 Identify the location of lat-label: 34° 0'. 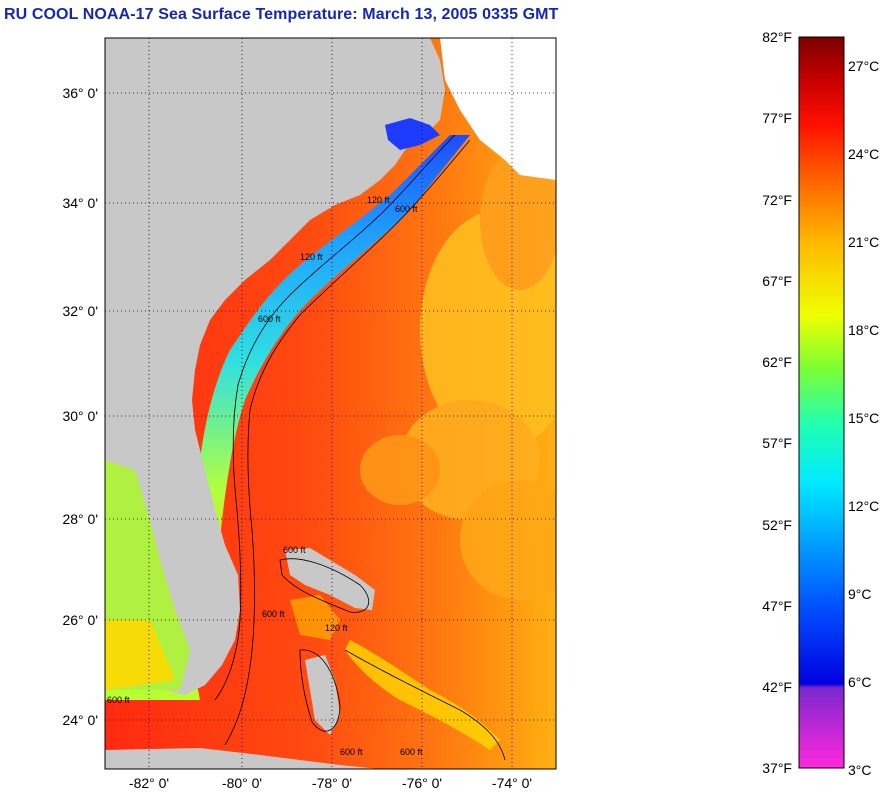
(80, 203).